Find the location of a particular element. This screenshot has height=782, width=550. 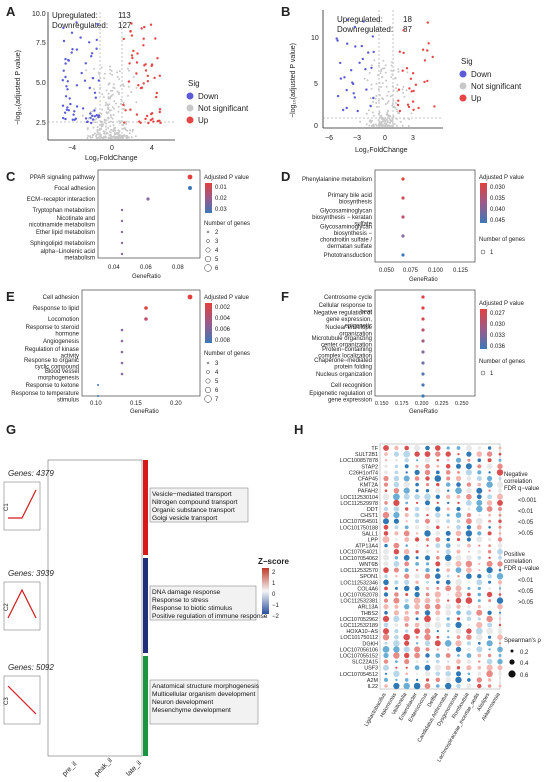

svg-text: Up is located at coordinates (476, 98).